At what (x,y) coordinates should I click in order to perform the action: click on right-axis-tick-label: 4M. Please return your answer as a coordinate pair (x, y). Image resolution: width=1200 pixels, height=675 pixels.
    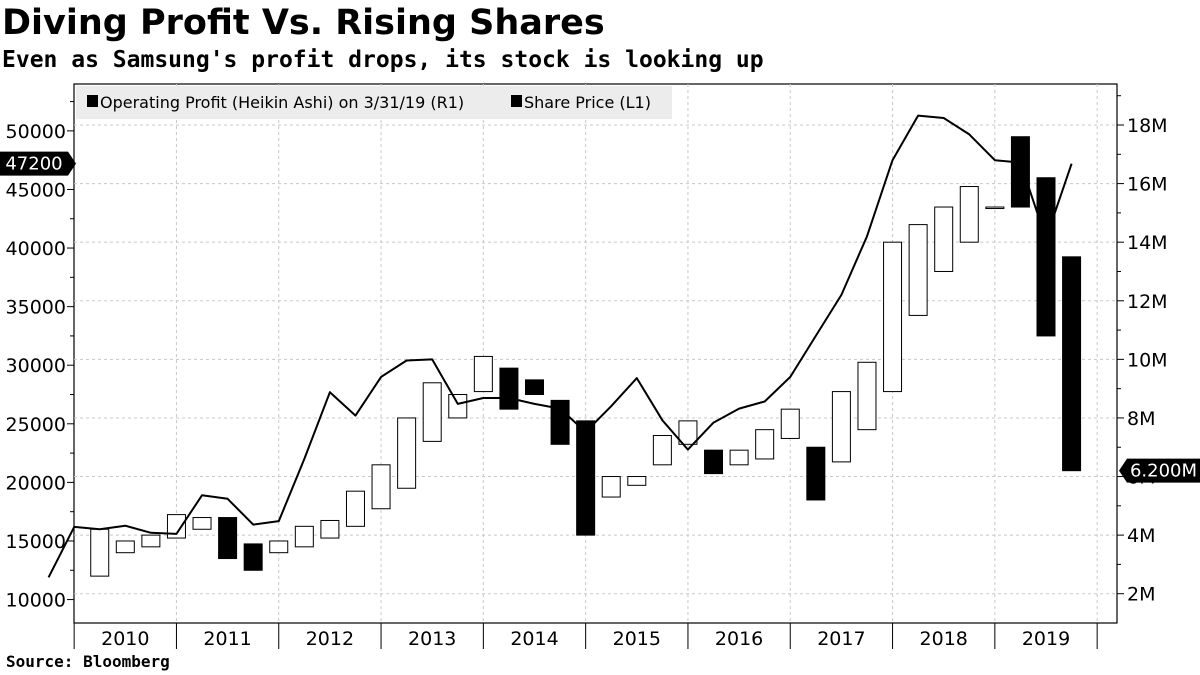
    Looking at the image, I should click on (1141, 536).